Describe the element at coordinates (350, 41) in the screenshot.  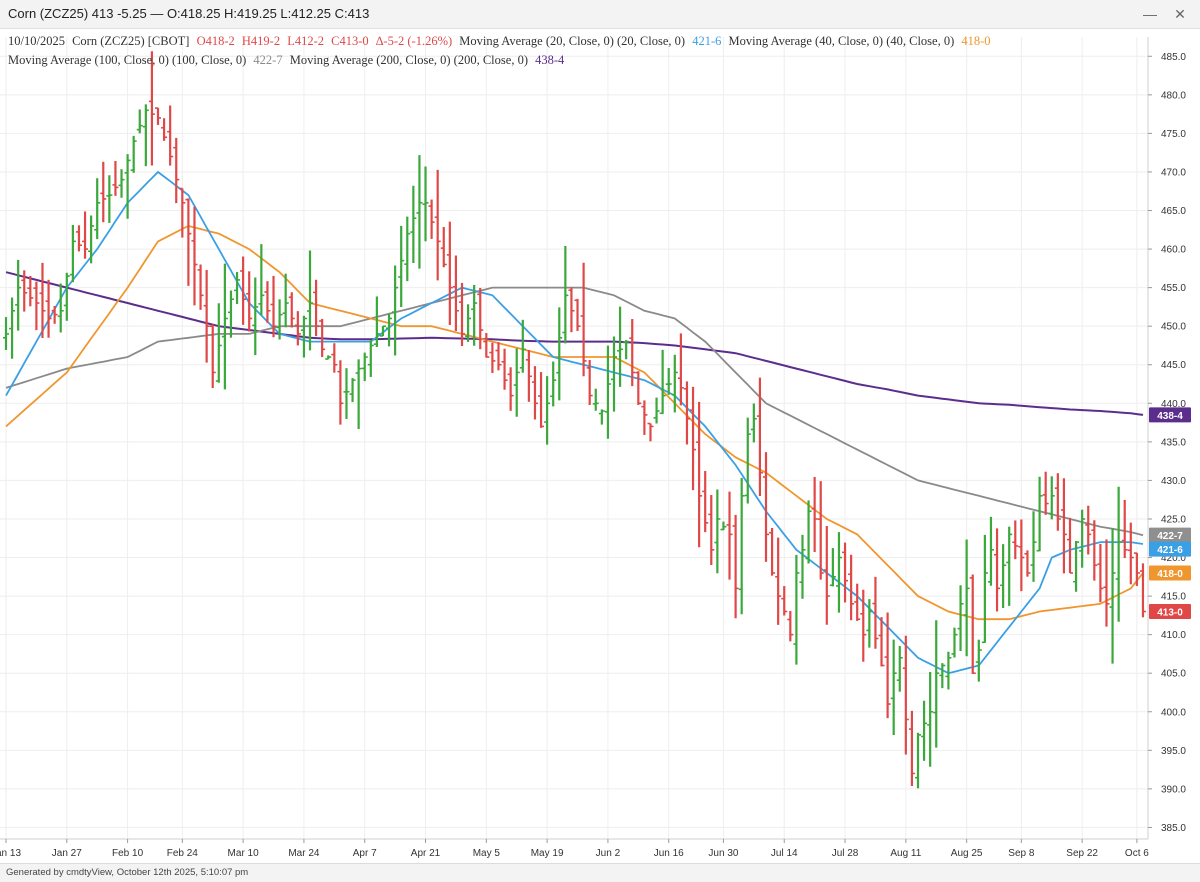
I see `legend-close: C413-0` at that location.